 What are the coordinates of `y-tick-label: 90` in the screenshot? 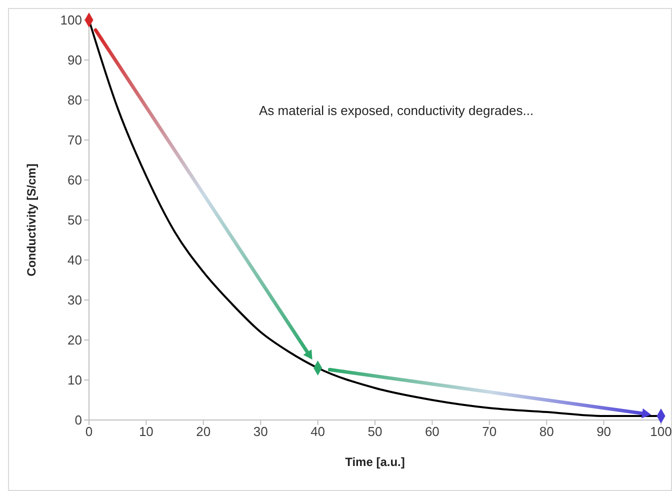 It's located at (75, 60).